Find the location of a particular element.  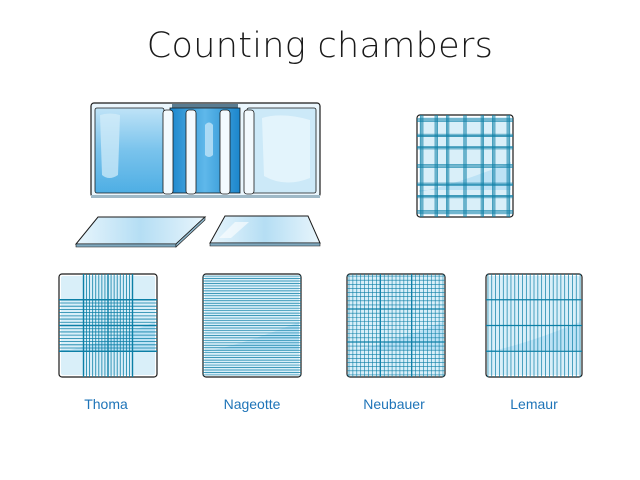

chamber-grid-nageotte is located at coordinates (252, 325).